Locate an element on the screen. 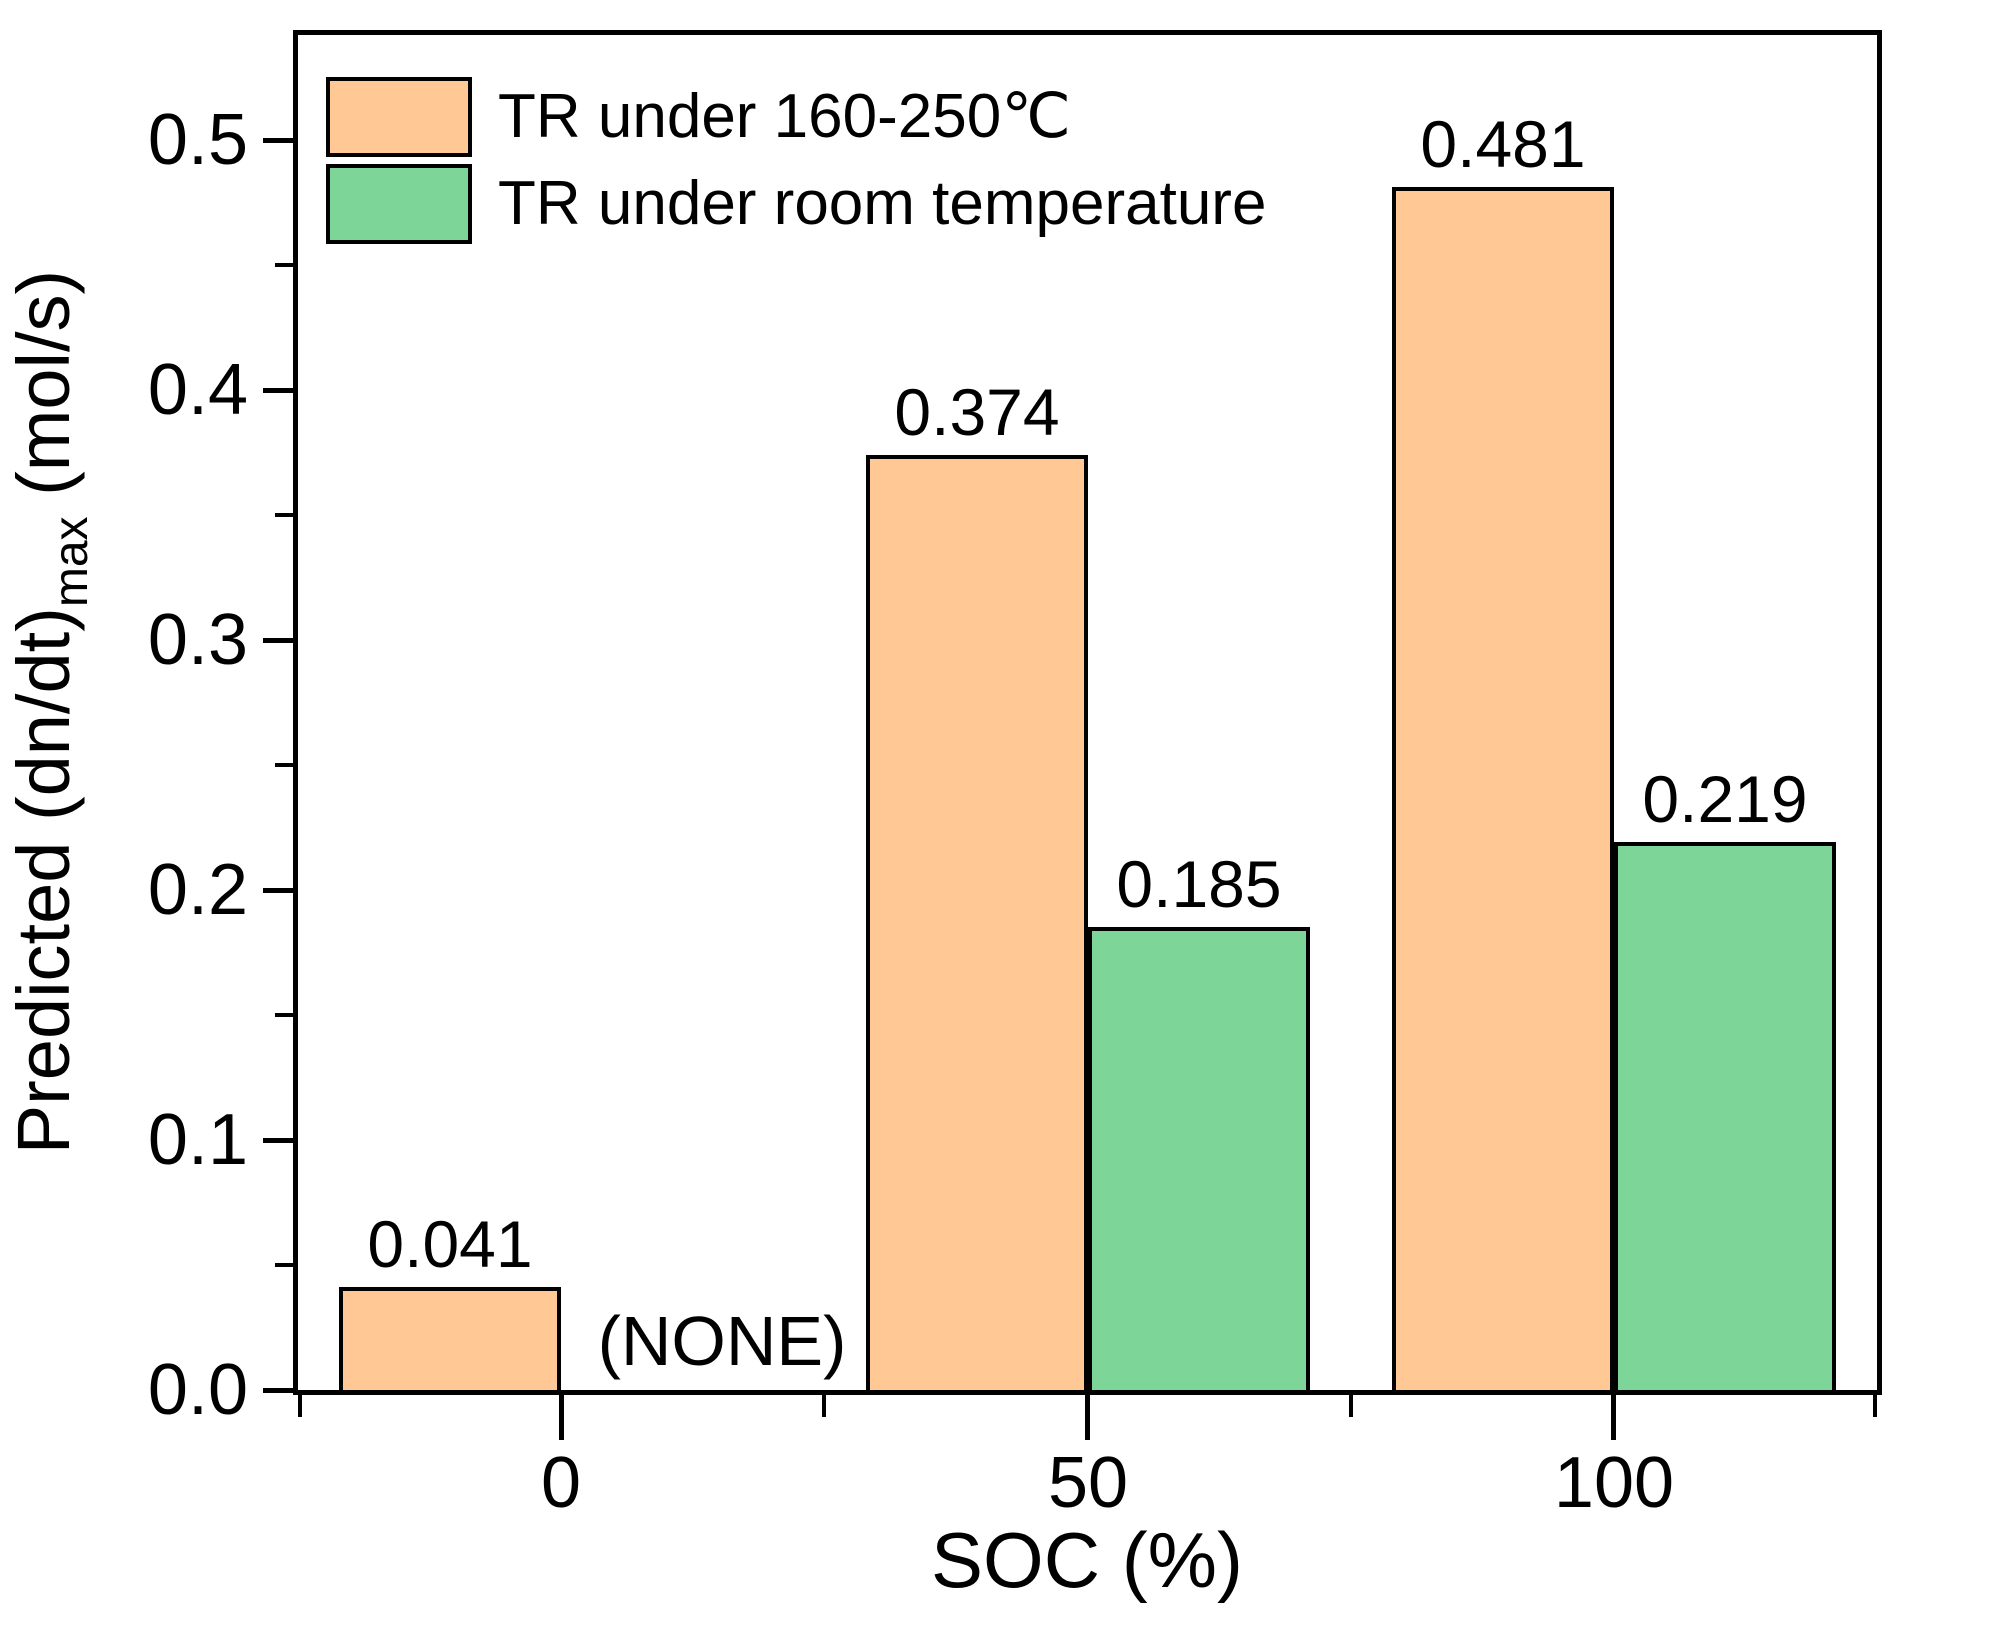  bar-value-label: 0.219 is located at coordinates (1725, 799).